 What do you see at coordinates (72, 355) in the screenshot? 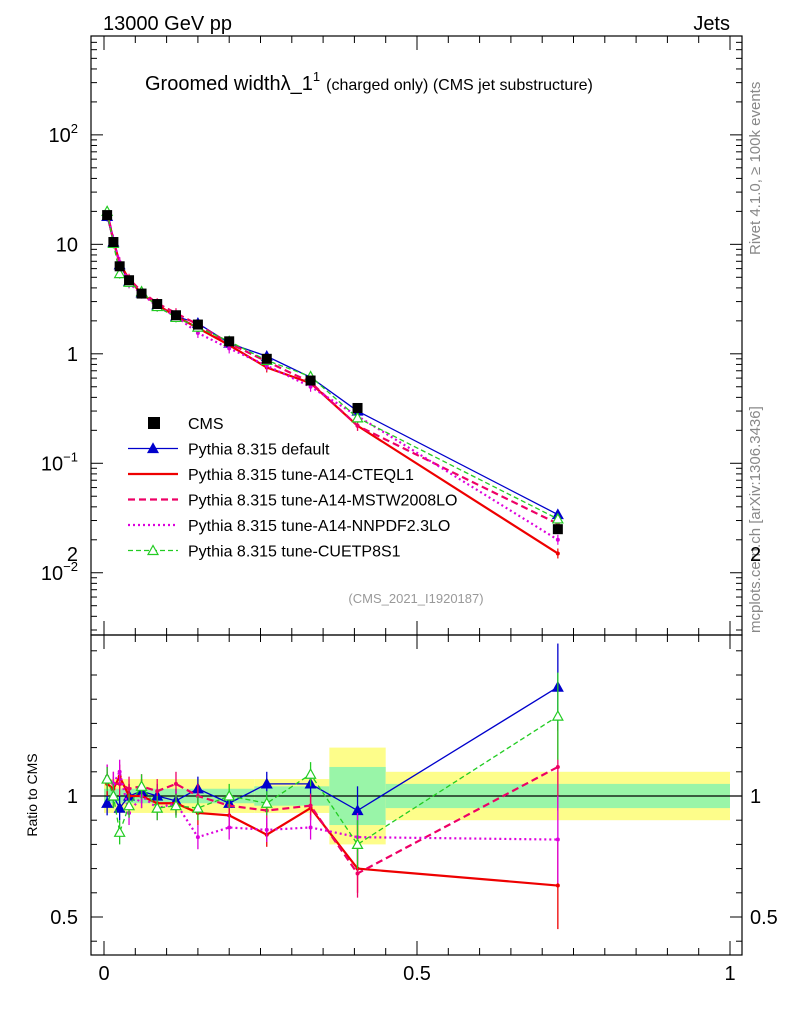
I see `y-tick-label: 1` at bounding box center [72, 355].